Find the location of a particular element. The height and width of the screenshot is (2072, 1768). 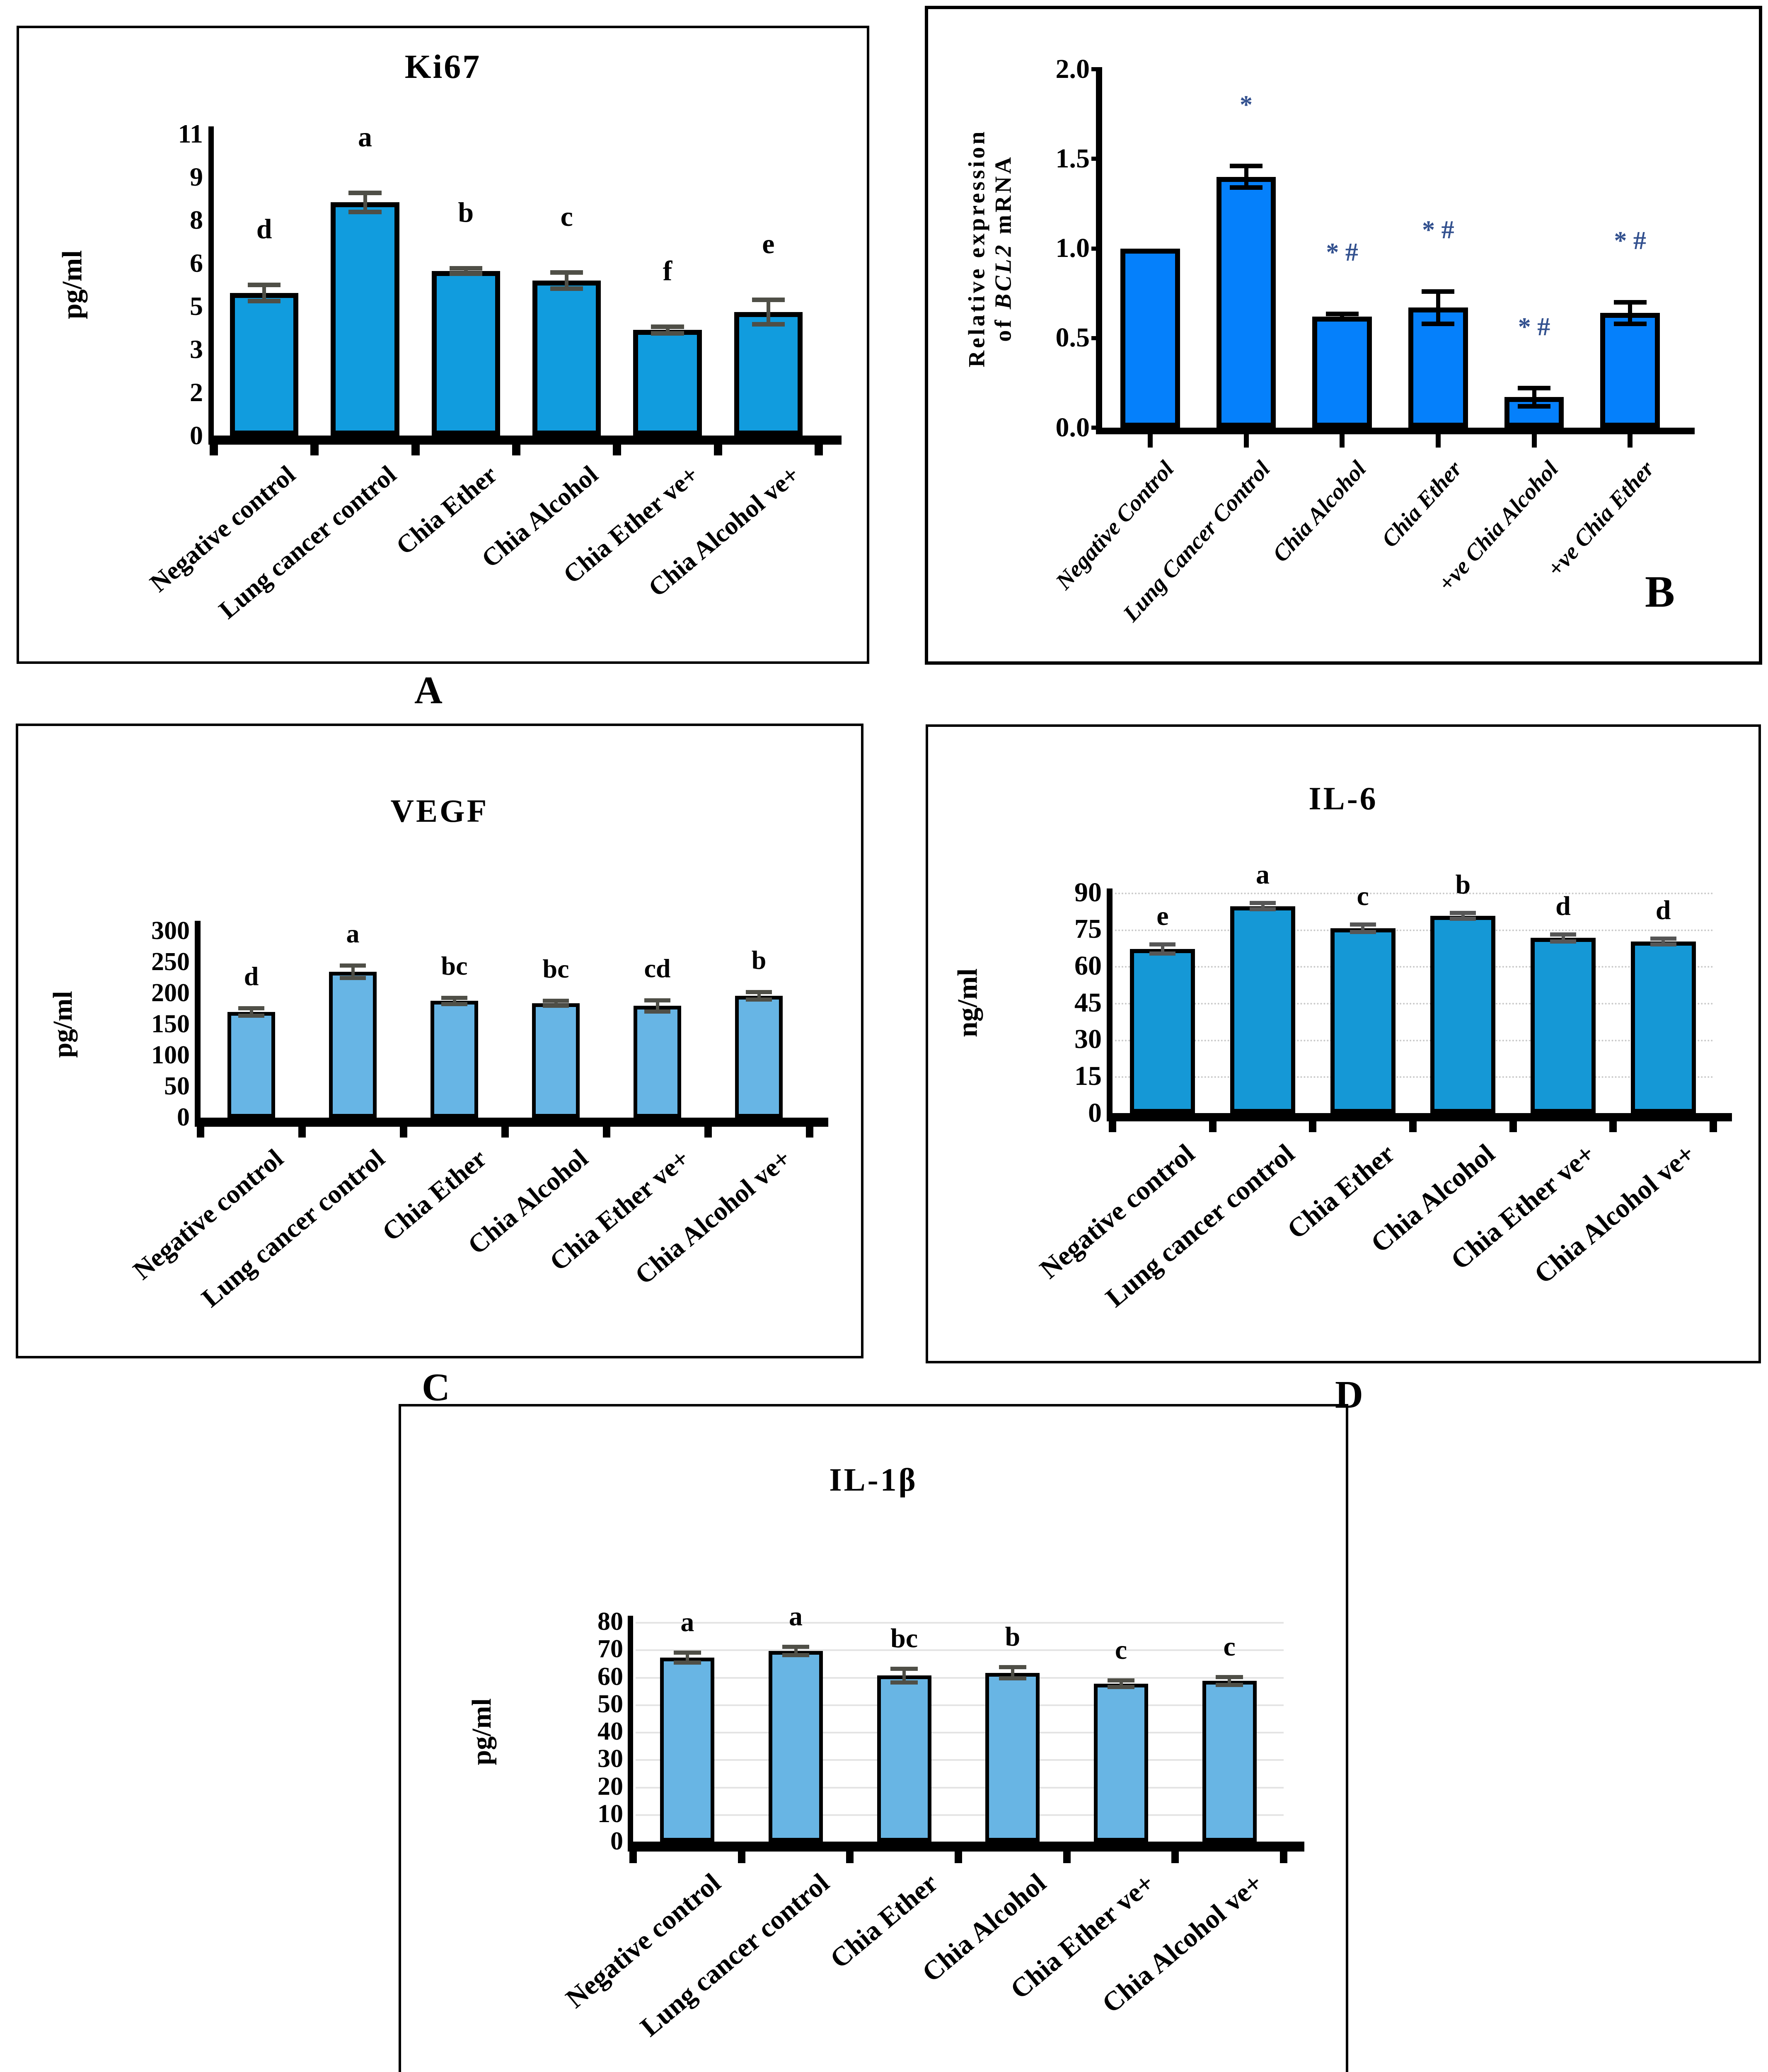

plot-area: 11 9 8 6 5 3 2 0 d a b c f e is located at coordinates (510, 287).